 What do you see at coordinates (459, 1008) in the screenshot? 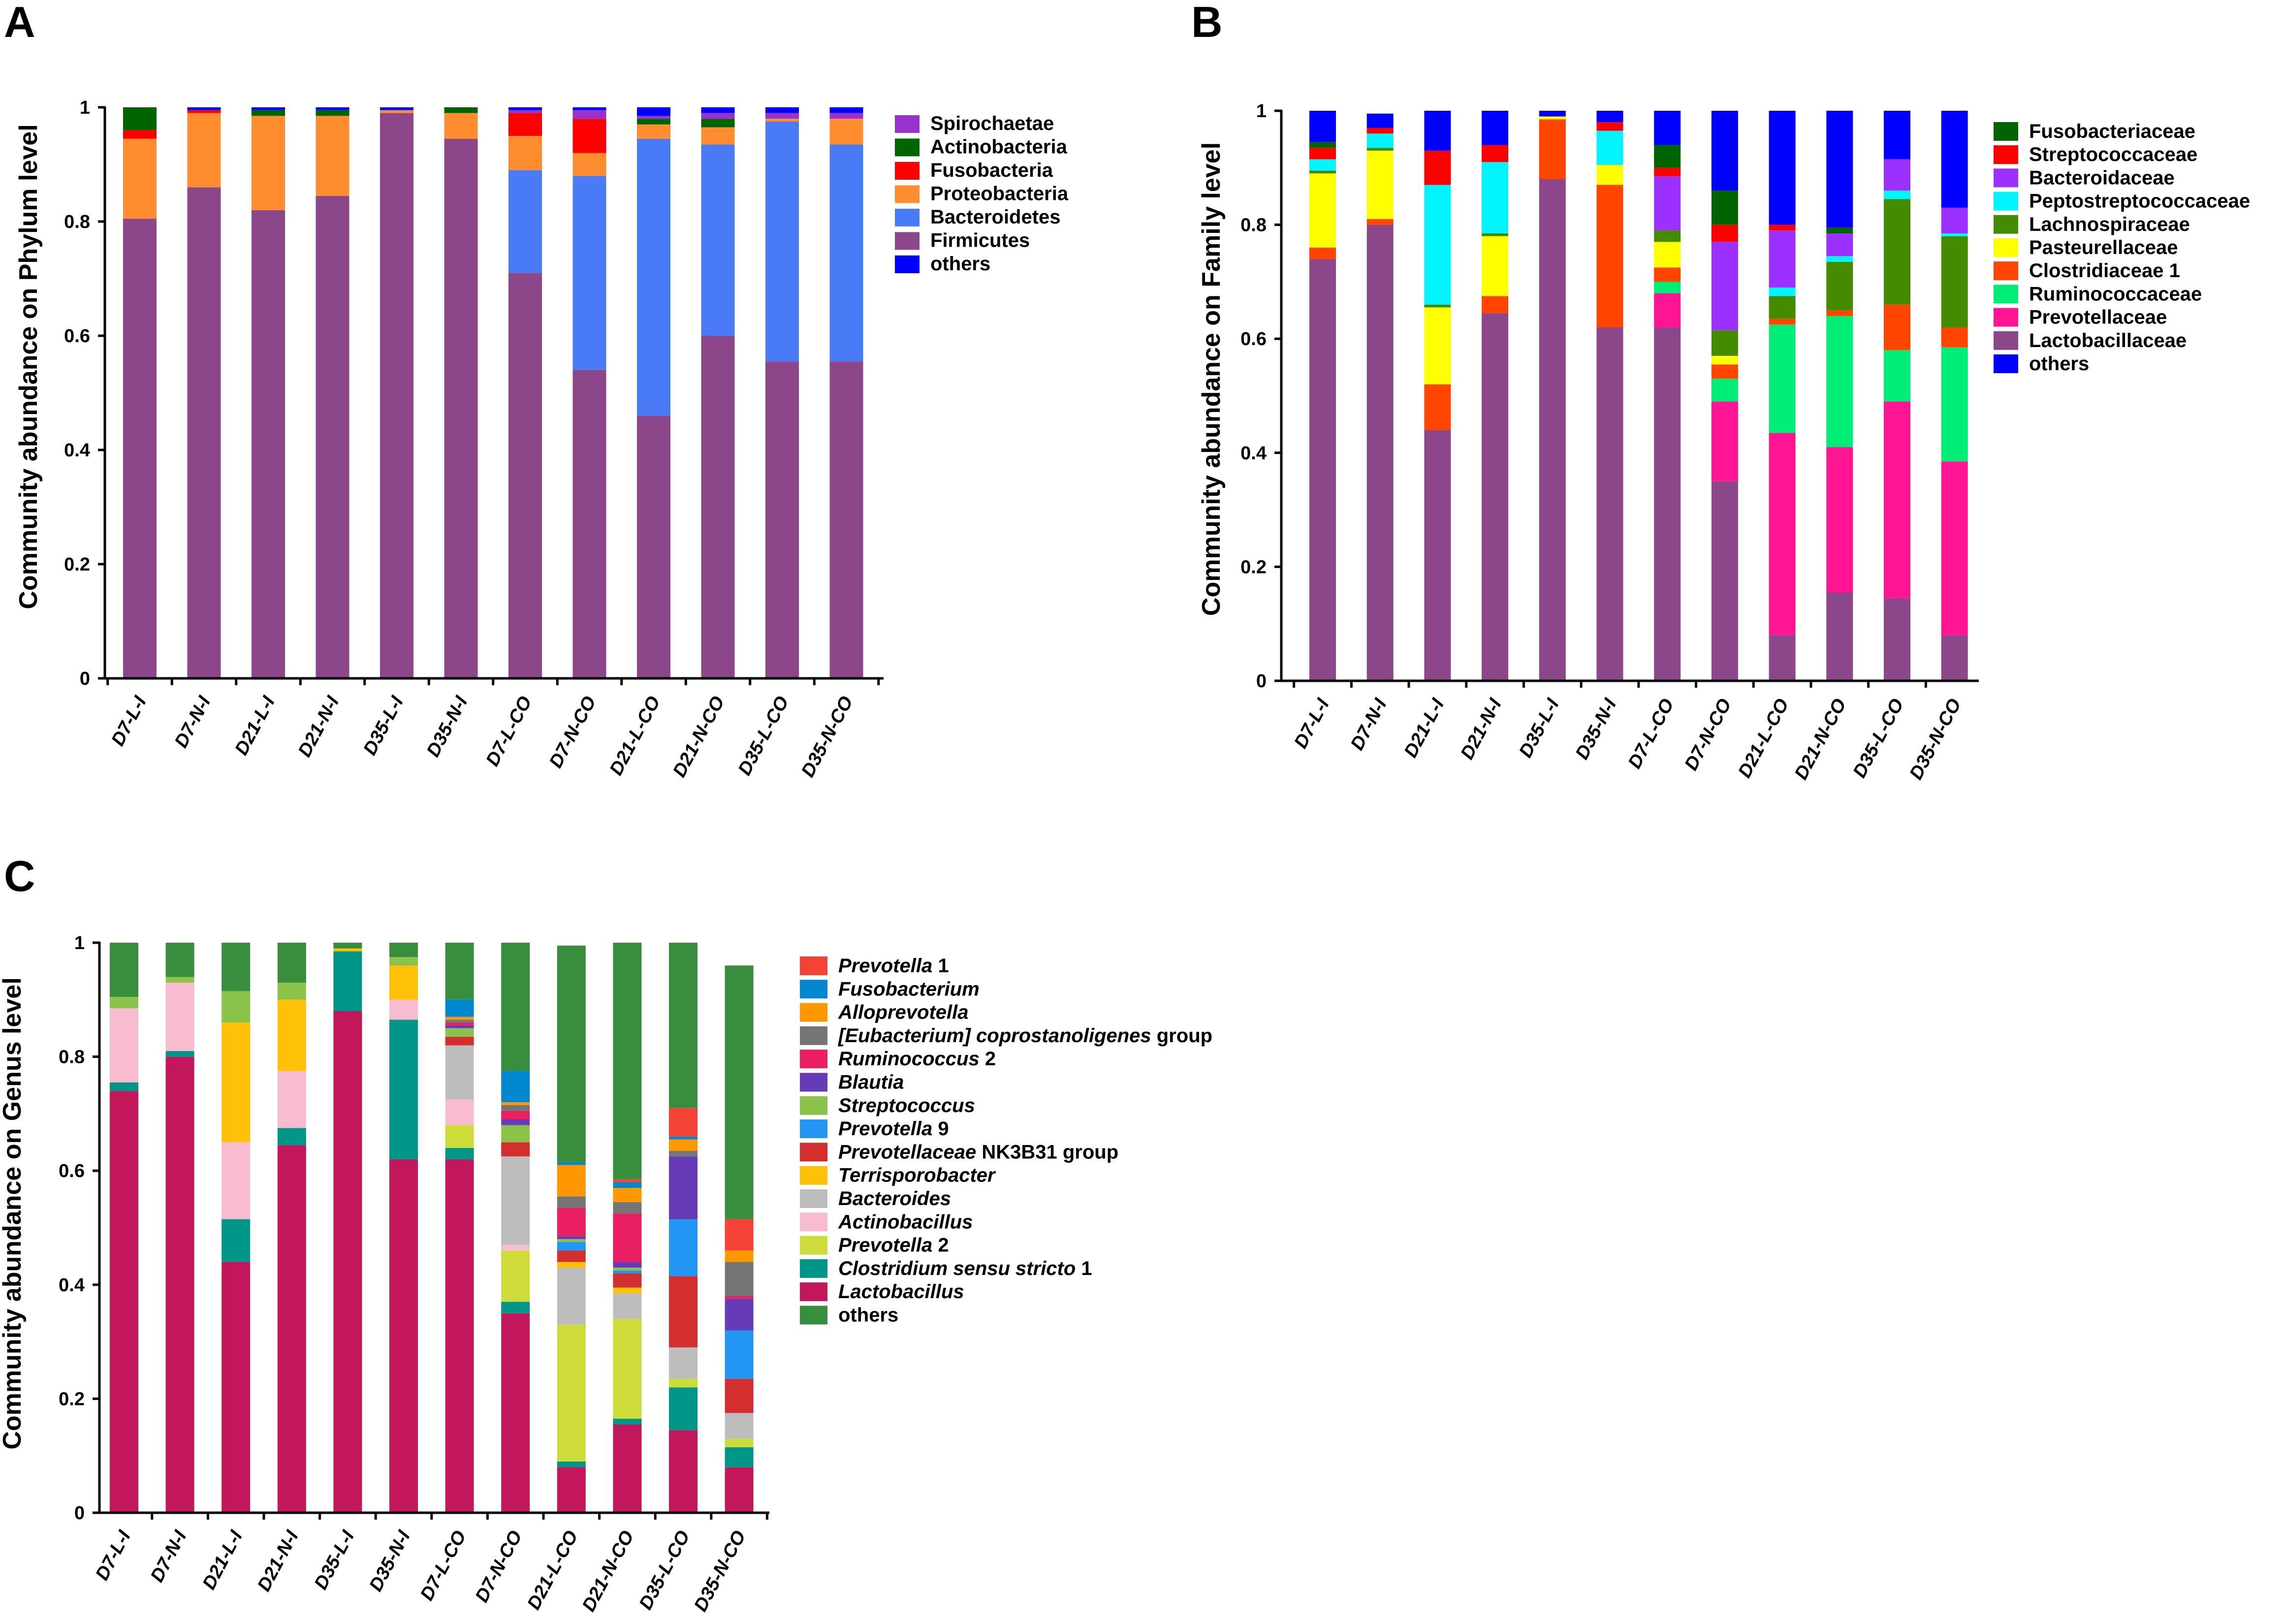
I see `bar-segment-fusobacterium` at bounding box center [459, 1008].